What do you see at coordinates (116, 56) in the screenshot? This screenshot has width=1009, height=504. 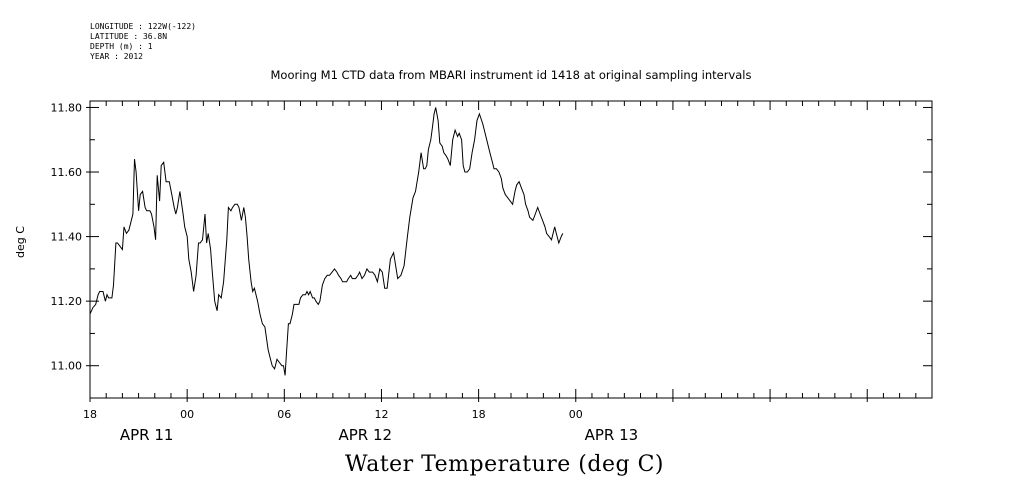 I see `year-text: YEAR : 2012` at bounding box center [116, 56].